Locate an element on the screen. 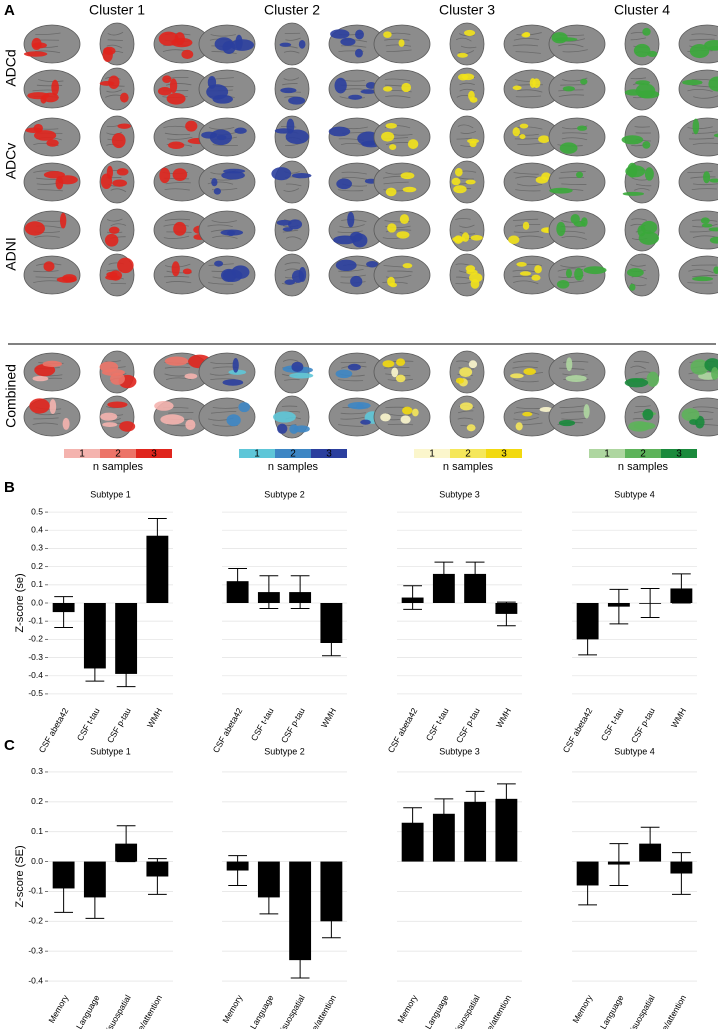 This screenshot has width=718, height=1029. bar is located at coordinates (475, 588).